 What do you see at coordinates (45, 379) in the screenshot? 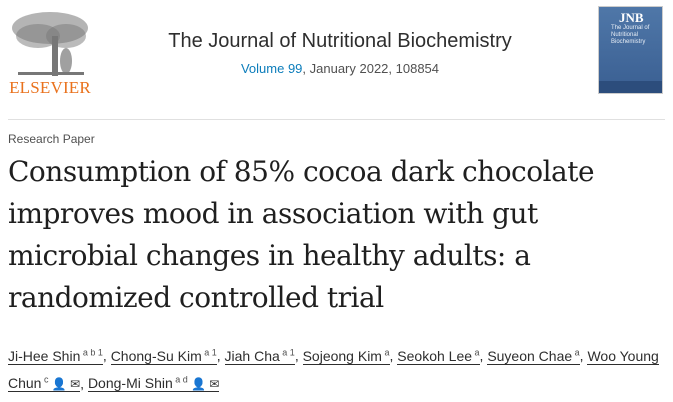
I see `affiliation-marks: c` at bounding box center [45, 379].